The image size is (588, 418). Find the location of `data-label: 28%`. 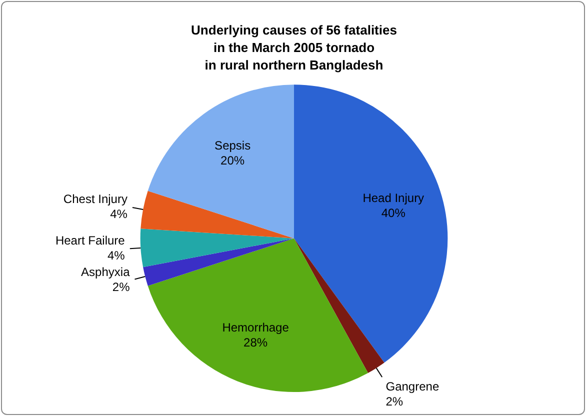

data-label: 28% is located at coordinates (256, 342).